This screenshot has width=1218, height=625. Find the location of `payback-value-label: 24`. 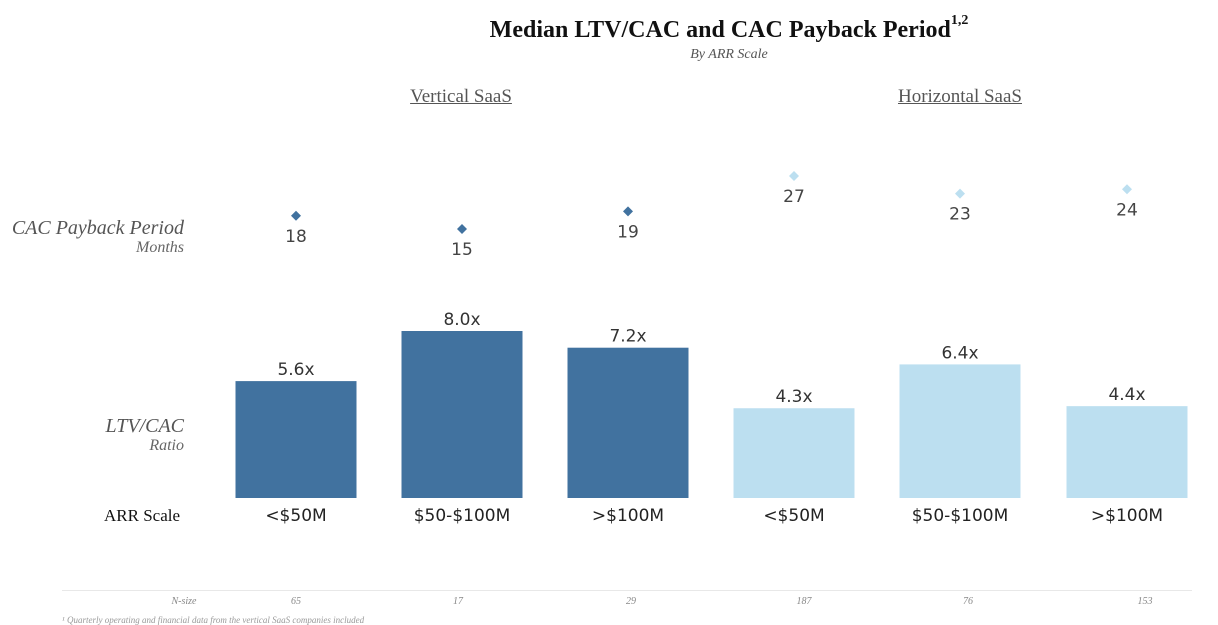

payback-value-label: 24 is located at coordinates (1127, 210).